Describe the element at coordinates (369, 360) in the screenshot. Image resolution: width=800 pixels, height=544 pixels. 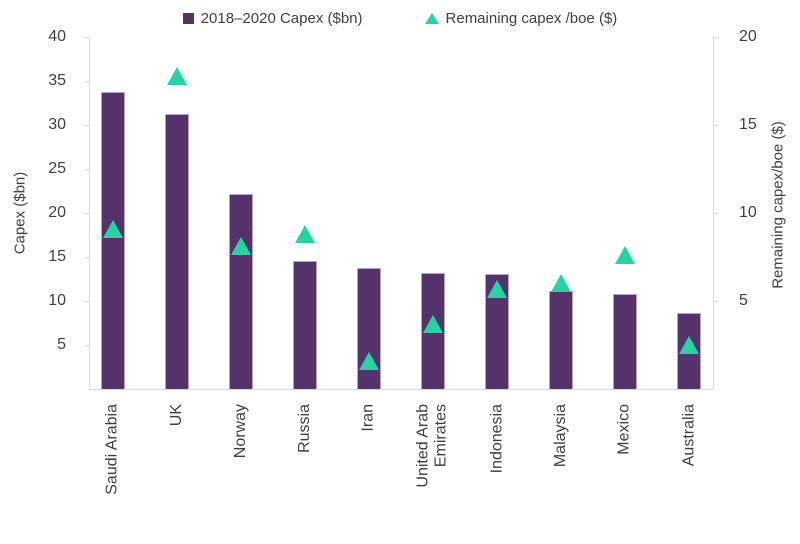
I see `marker-iran` at that location.